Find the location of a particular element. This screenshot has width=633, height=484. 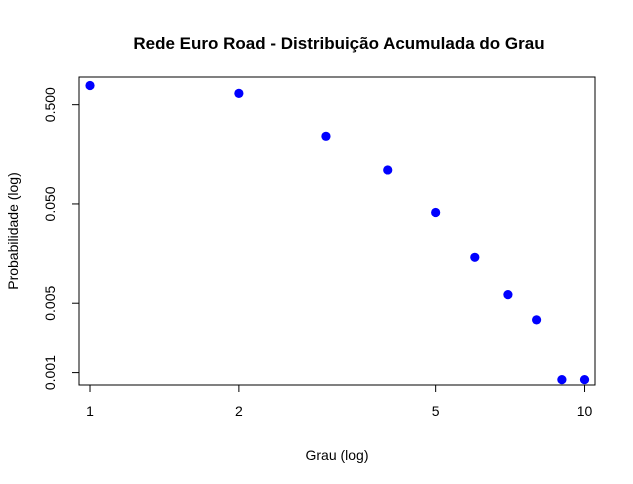

y-tick-label: 0.005 is located at coordinates (50, 302).